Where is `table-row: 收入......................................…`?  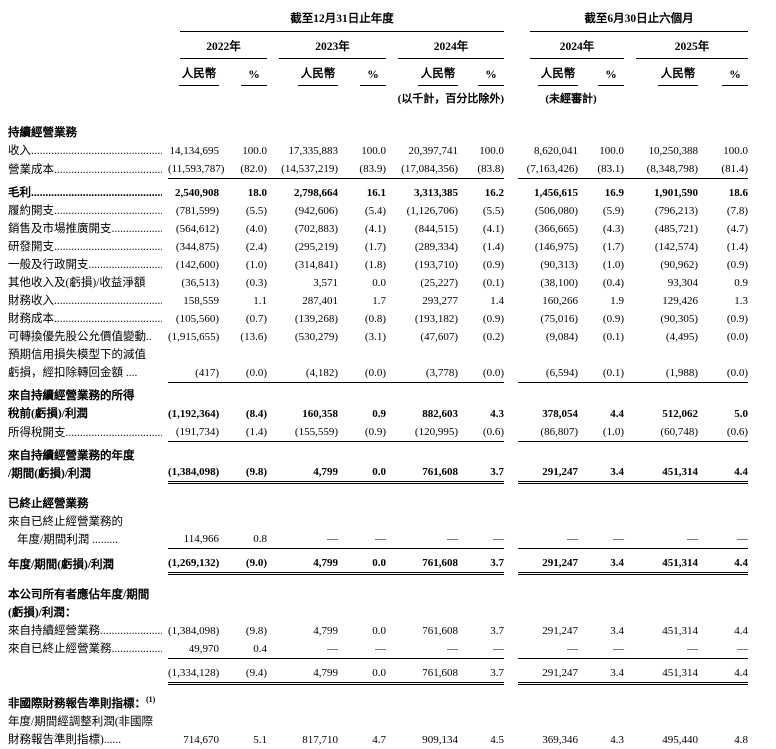 table-row: 收入......................................… is located at coordinates (378, 151).